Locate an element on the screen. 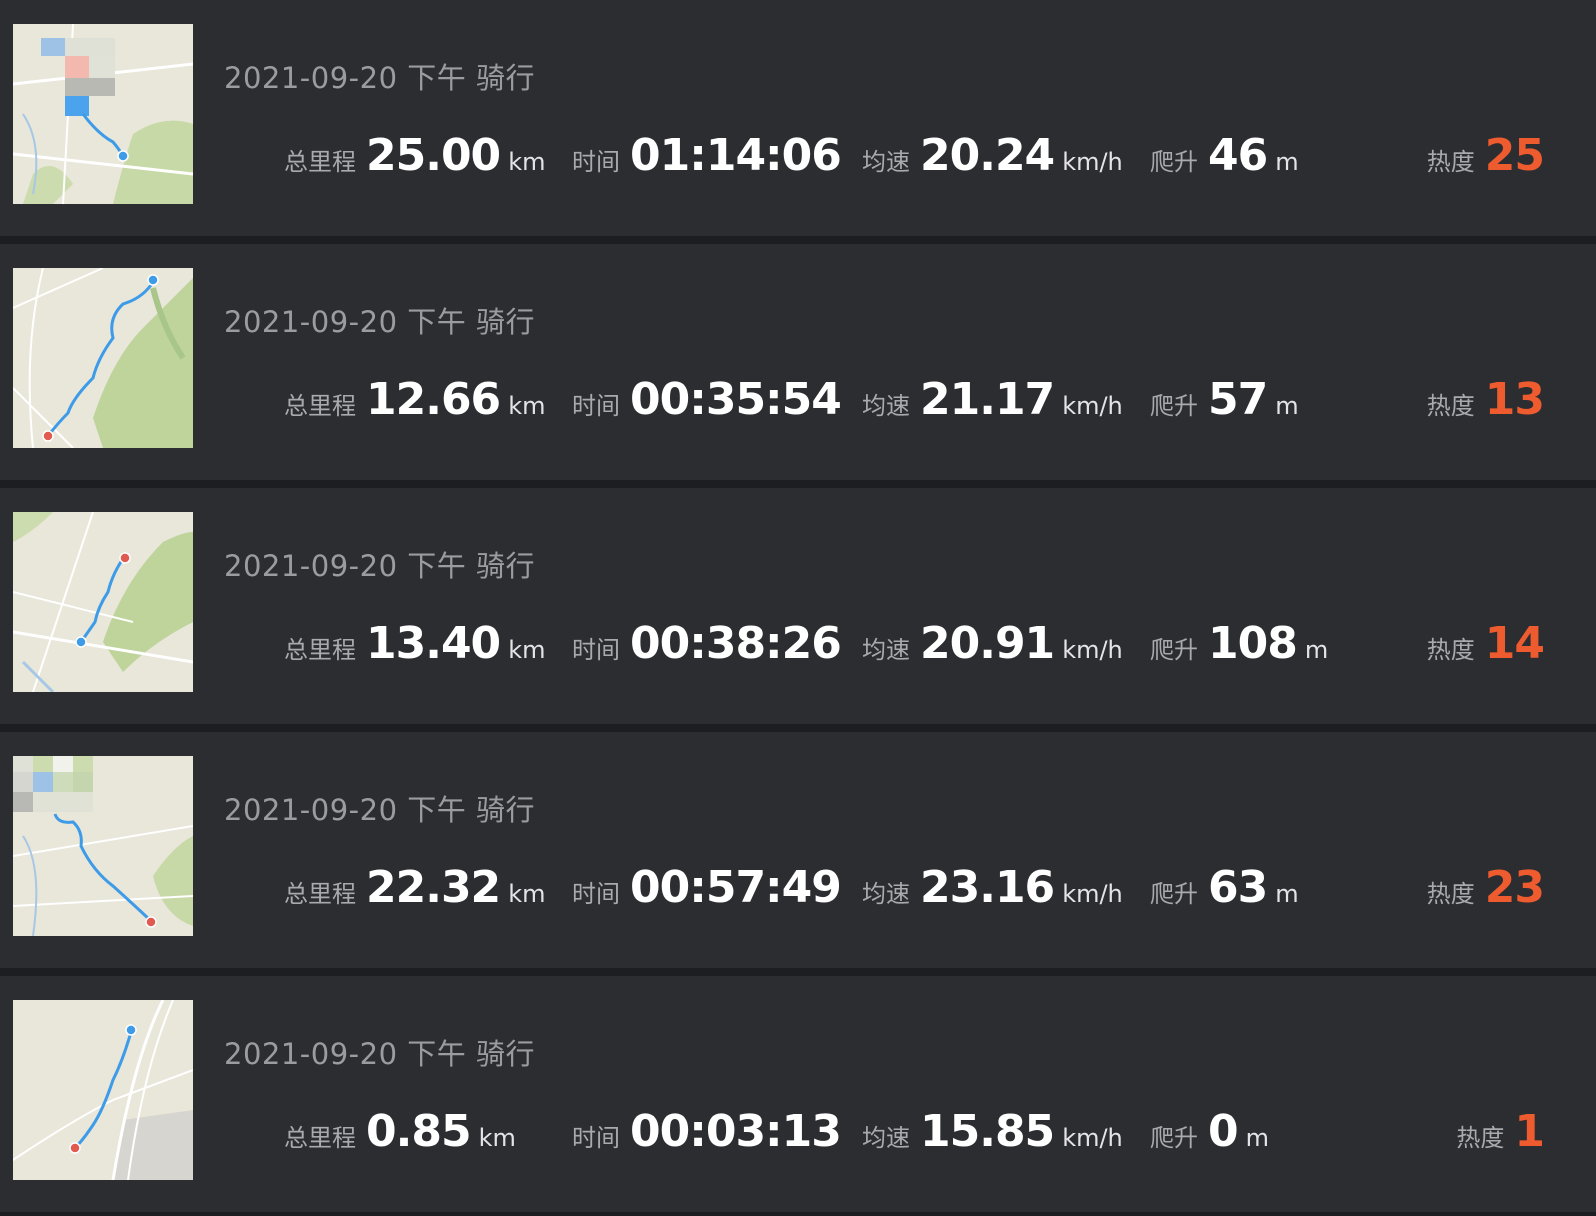  time-stat: 时间 00:35:54 is located at coordinates (707, 404).